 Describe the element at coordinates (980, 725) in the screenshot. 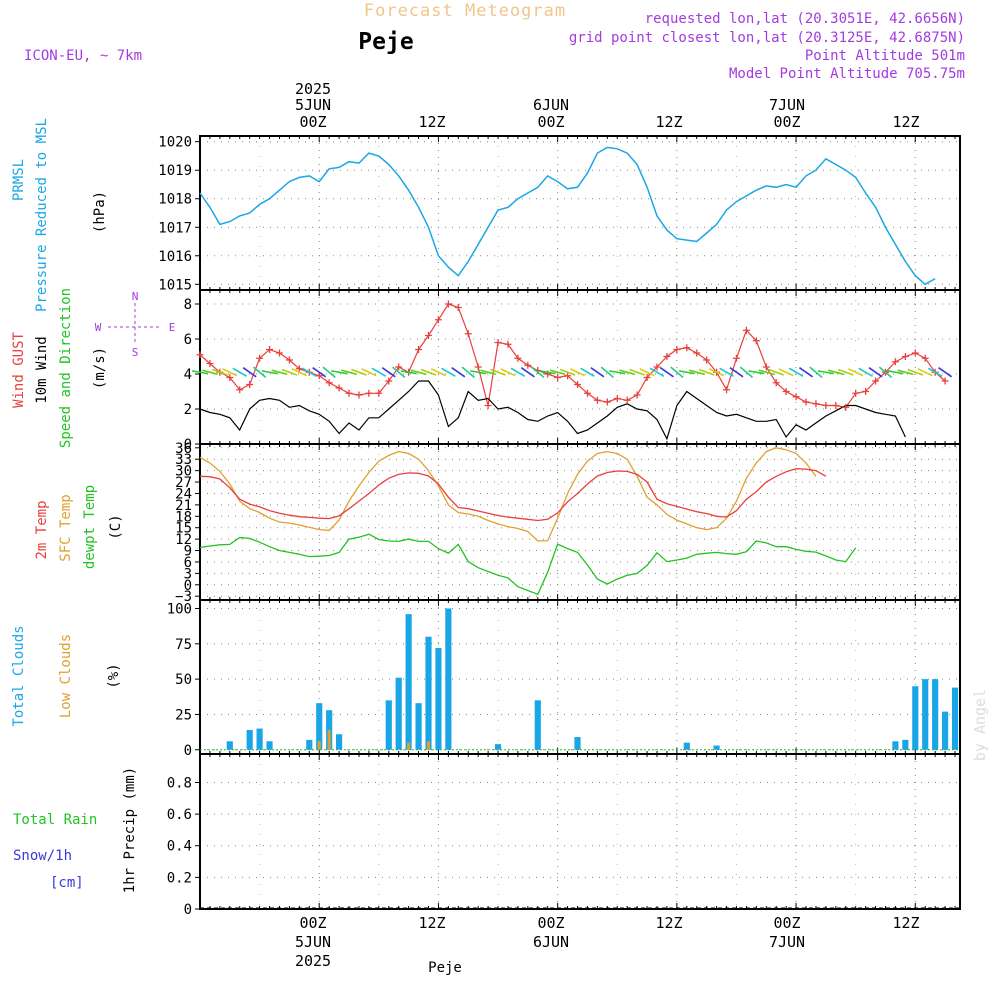

I see `credit-watermark: by Angel` at that location.